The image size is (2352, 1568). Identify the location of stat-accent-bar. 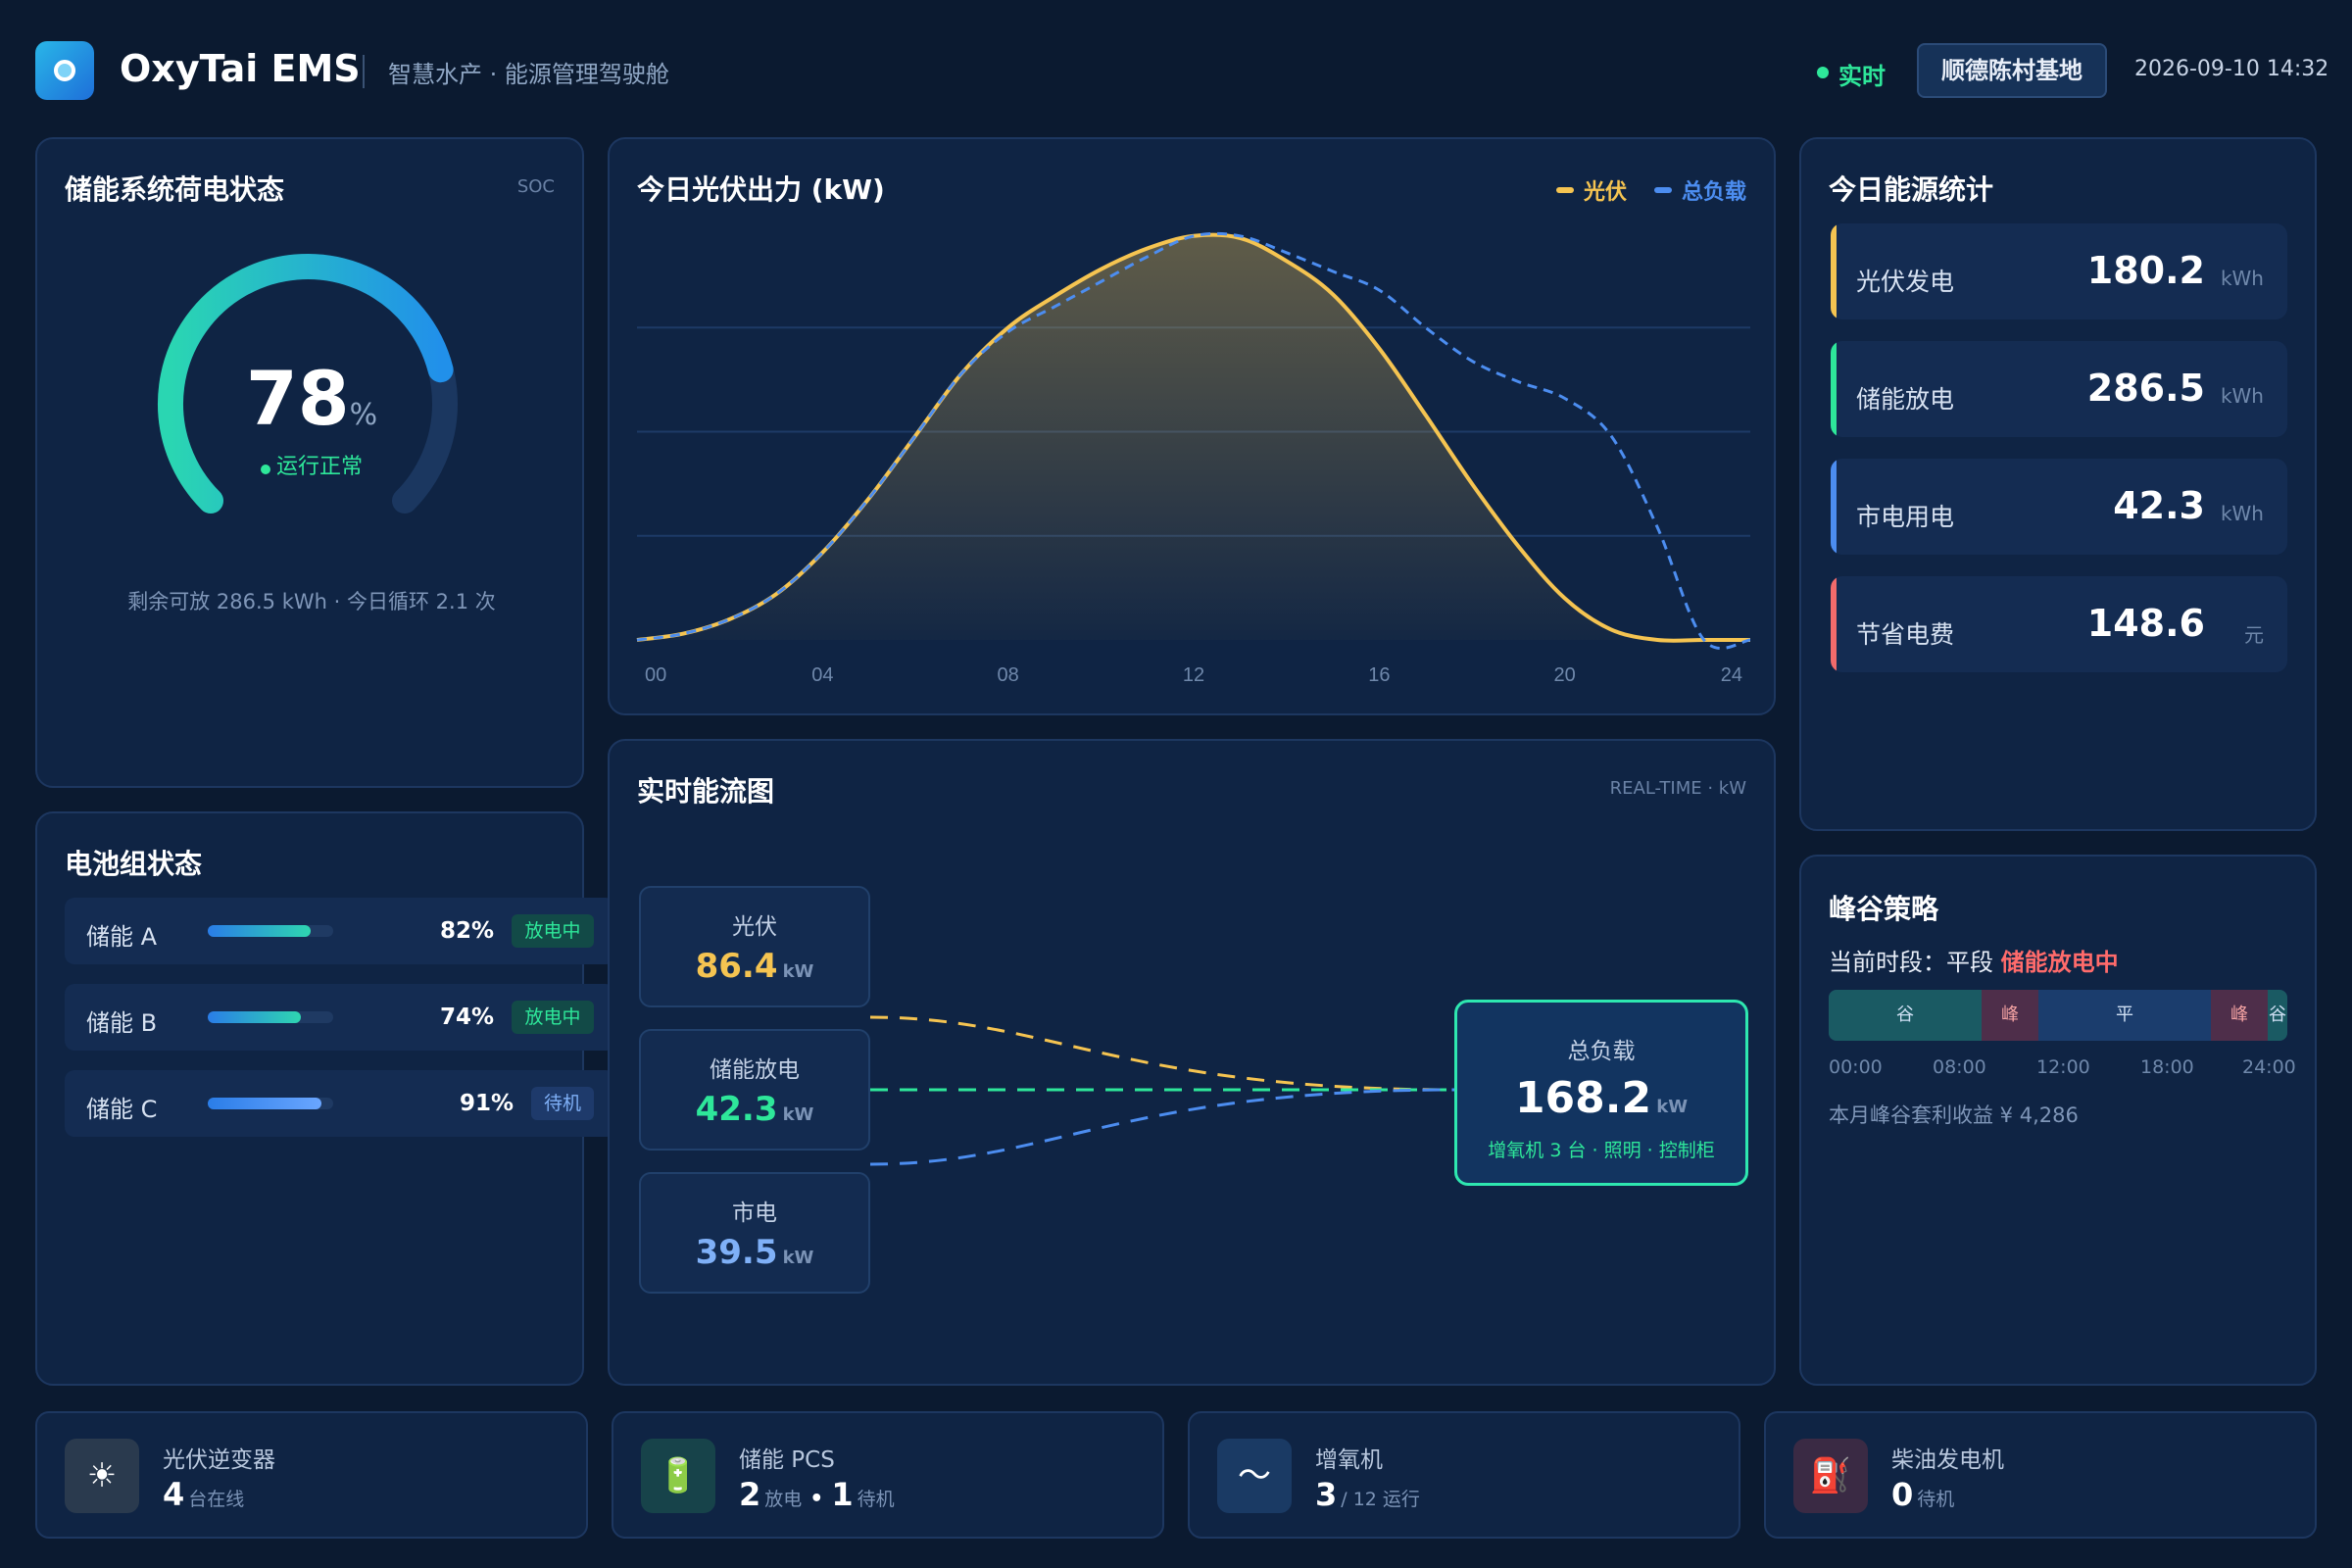
(1834, 271).